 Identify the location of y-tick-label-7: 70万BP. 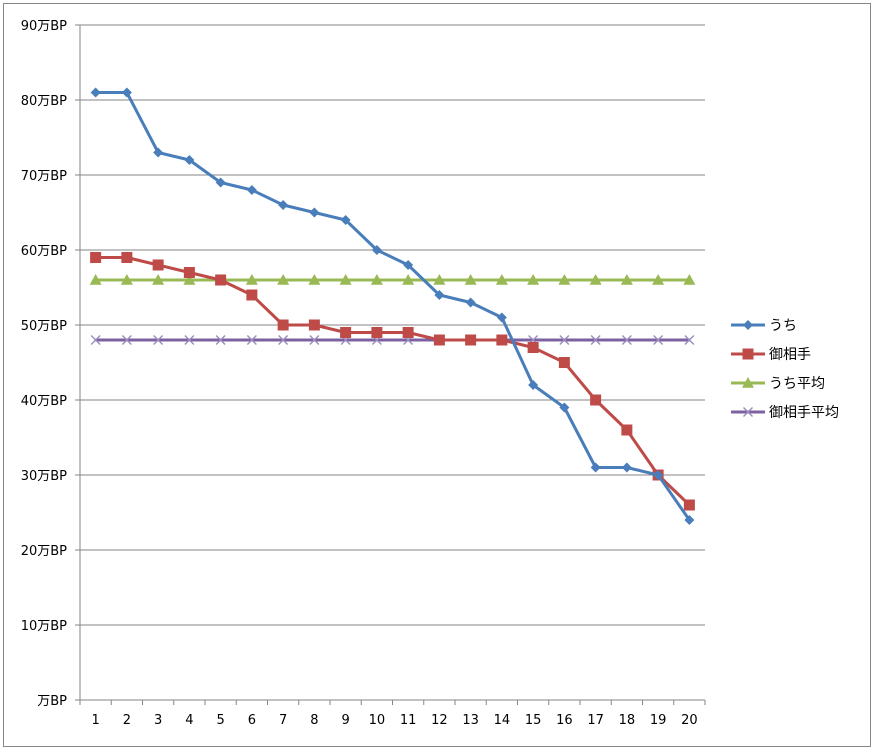
(44, 176).